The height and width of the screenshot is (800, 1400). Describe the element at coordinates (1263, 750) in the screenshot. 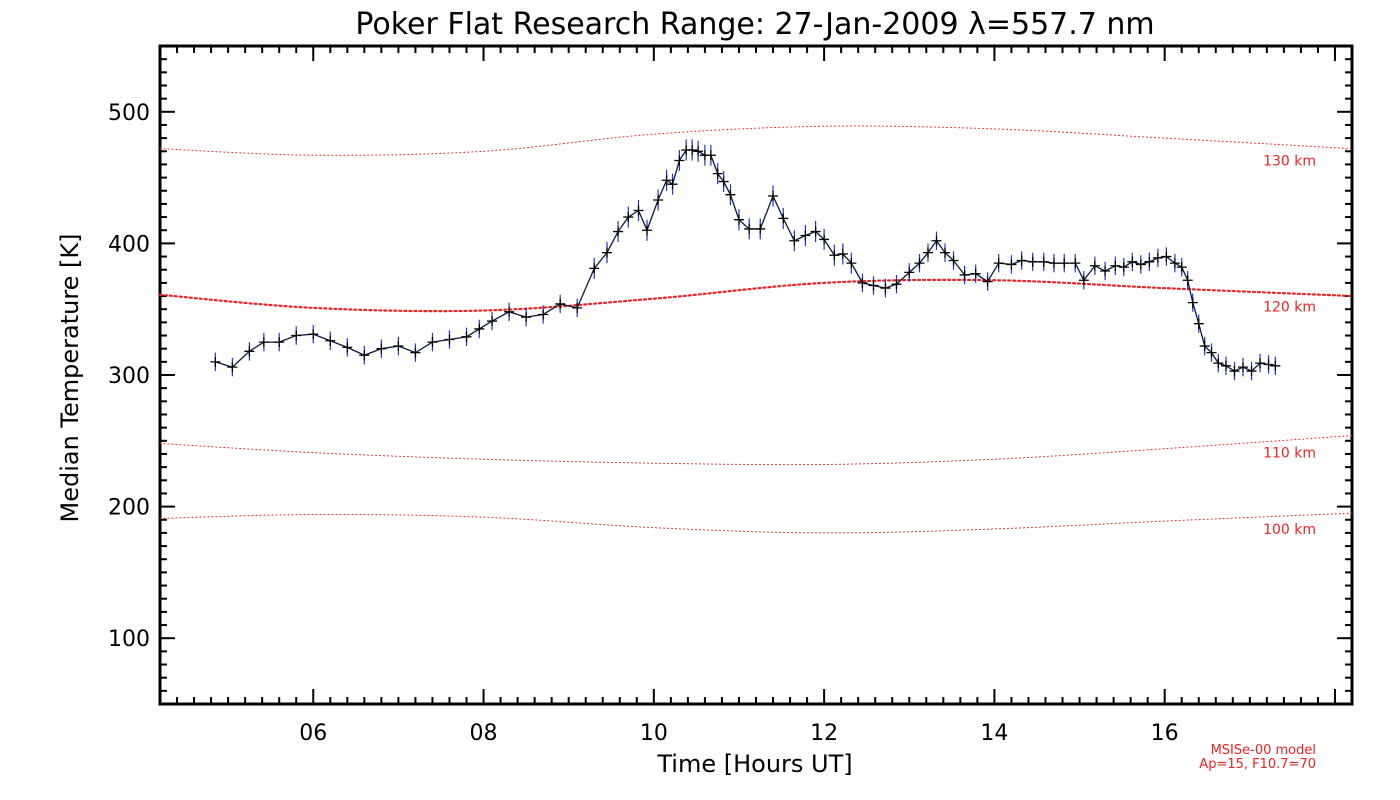

I see `model-footnote-line-1: MSISe-00 model` at that location.